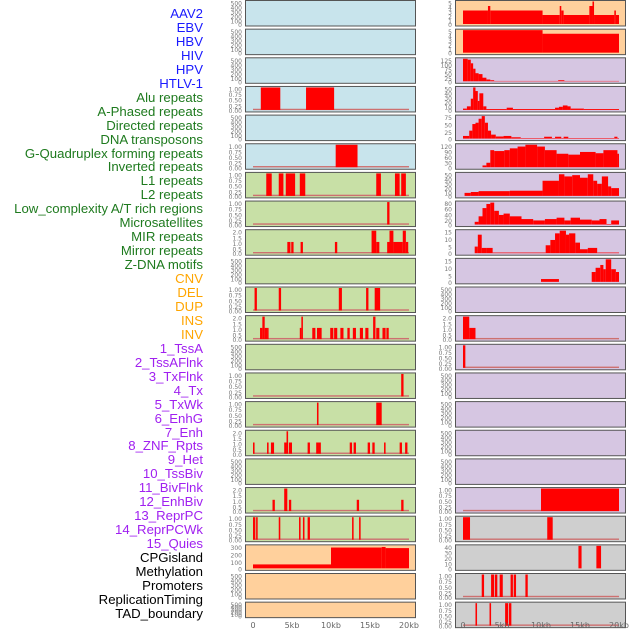  Describe the element at coordinates (171, 195) in the screenshot. I see `track-label: L2 repeats` at that location.